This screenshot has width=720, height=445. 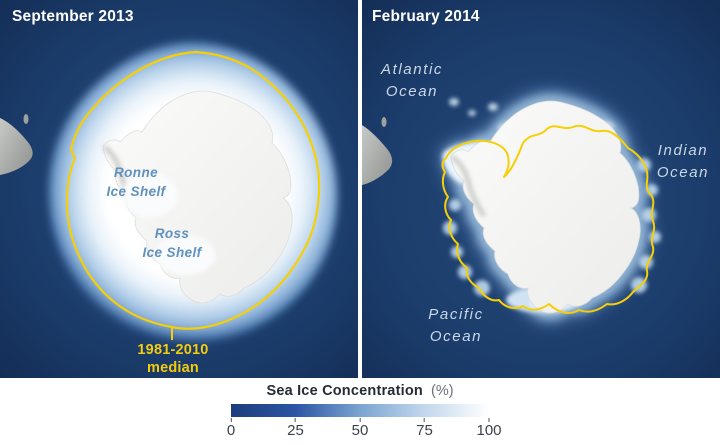 I want to click on ross-line2: Ice Shelf, so click(x=172, y=252).